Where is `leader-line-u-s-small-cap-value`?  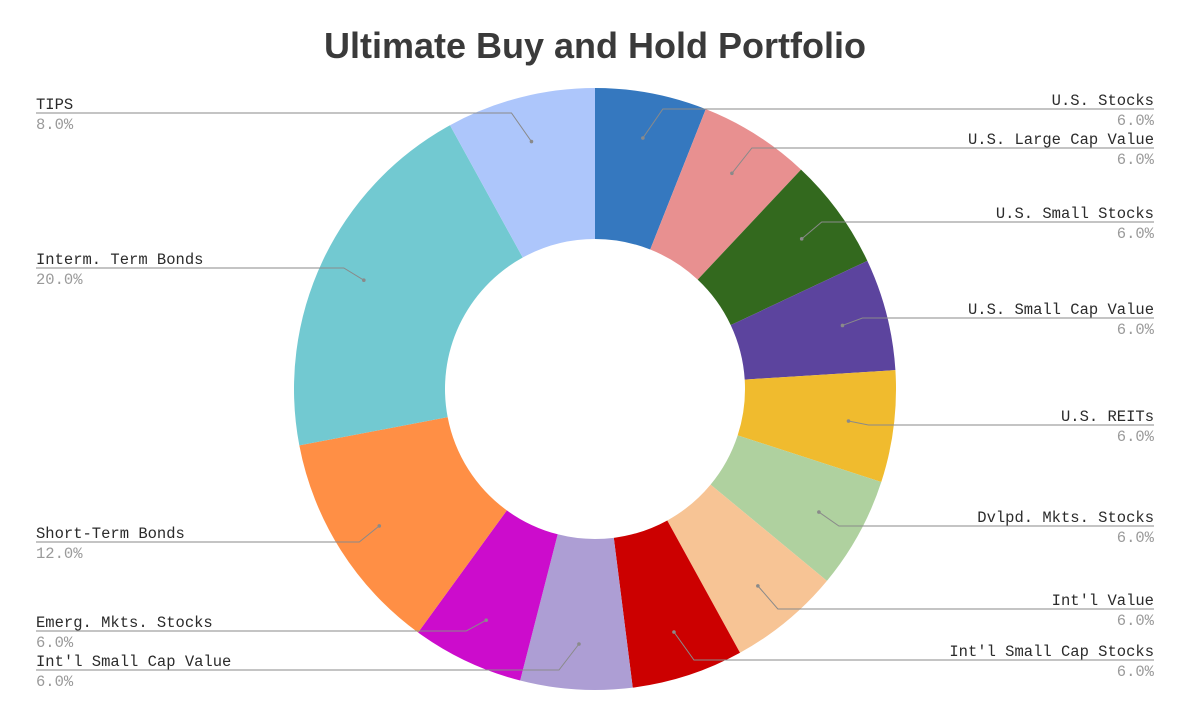 leader-line-u-s-small-cap-value is located at coordinates (998, 321).